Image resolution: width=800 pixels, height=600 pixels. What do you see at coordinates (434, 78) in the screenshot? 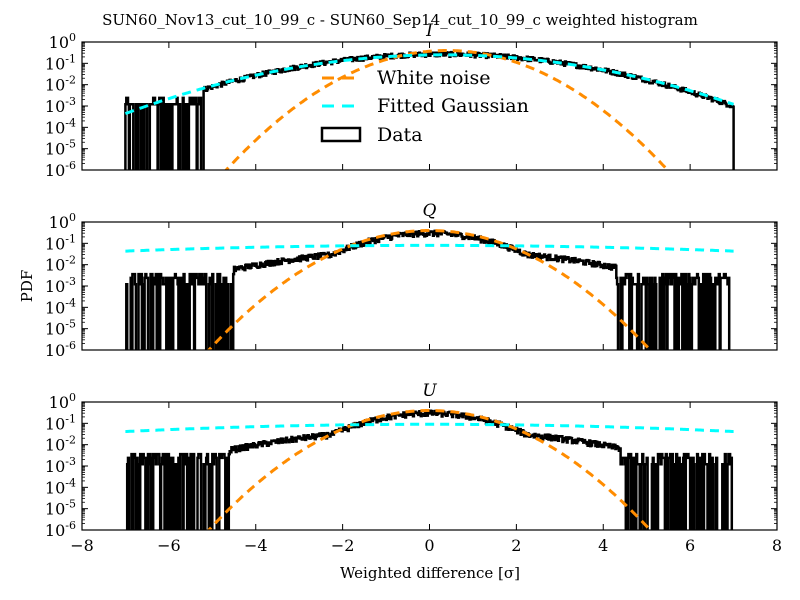
I see `legend-label: White noise` at bounding box center [434, 78].